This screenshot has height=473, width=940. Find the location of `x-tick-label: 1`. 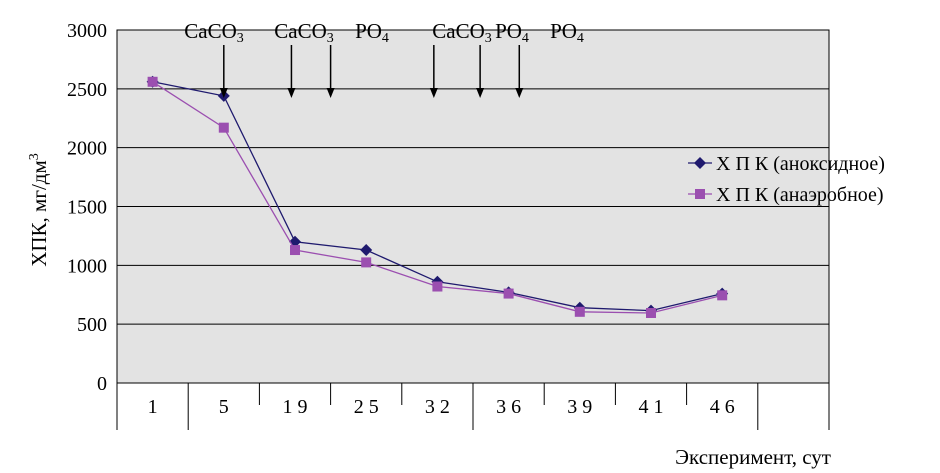

x-tick-label: 1 is located at coordinates (153, 407).